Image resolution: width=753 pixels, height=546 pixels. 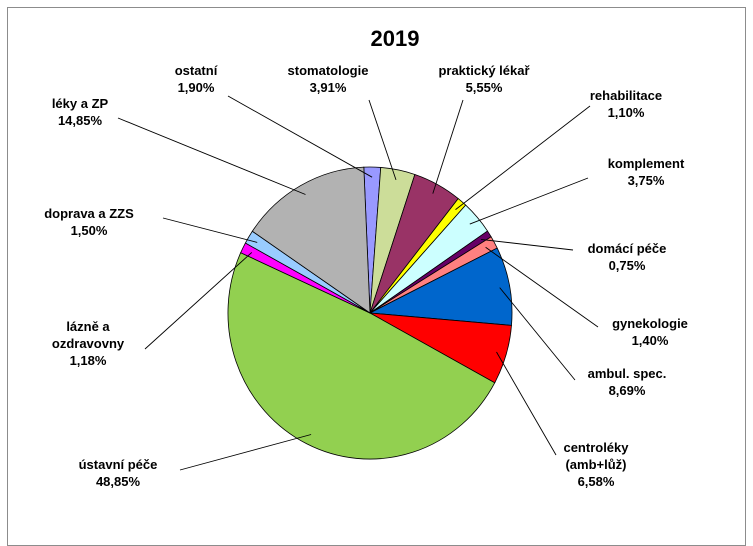 What do you see at coordinates (80, 120) in the screenshot?
I see `slice-value-12: 14,85%` at bounding box center [80, 120].